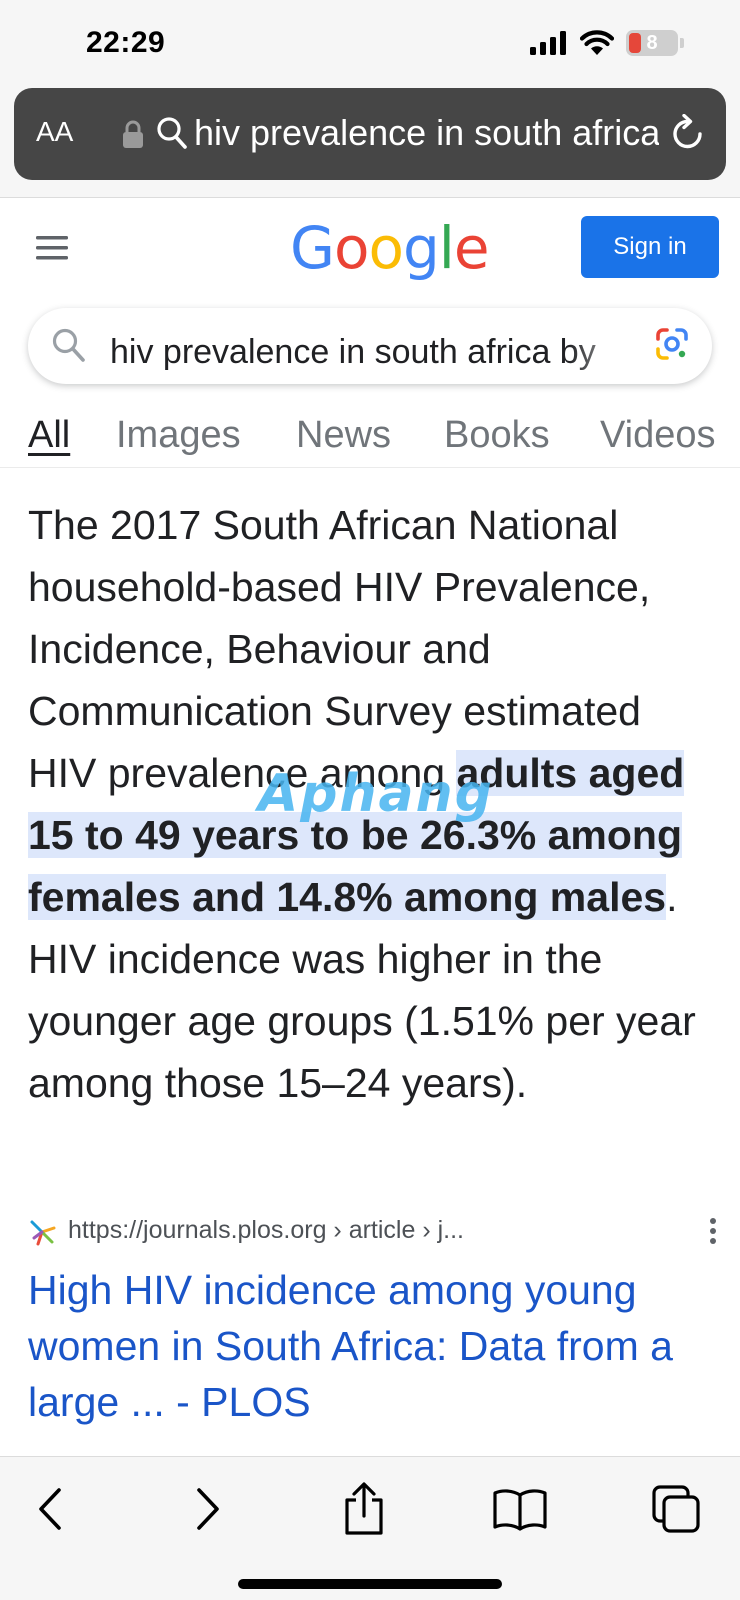  What do you see at coordinates (133, 134) in the screenshot?
I see `lock-icon` at bounding box center [133, 134].